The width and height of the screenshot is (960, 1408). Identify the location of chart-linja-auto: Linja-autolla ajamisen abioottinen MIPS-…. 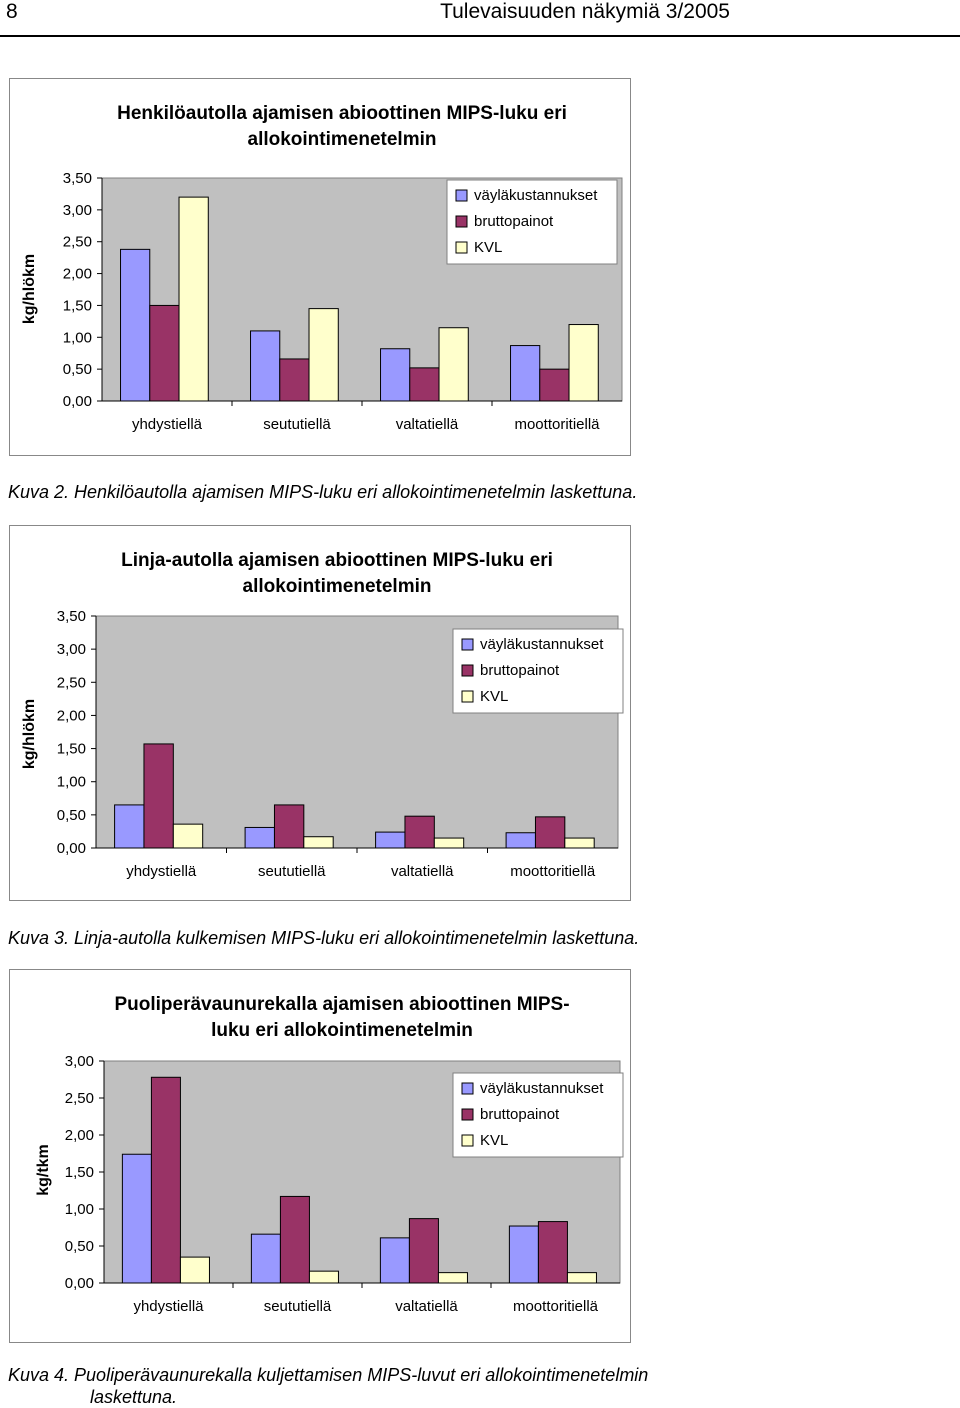
(322, 715).